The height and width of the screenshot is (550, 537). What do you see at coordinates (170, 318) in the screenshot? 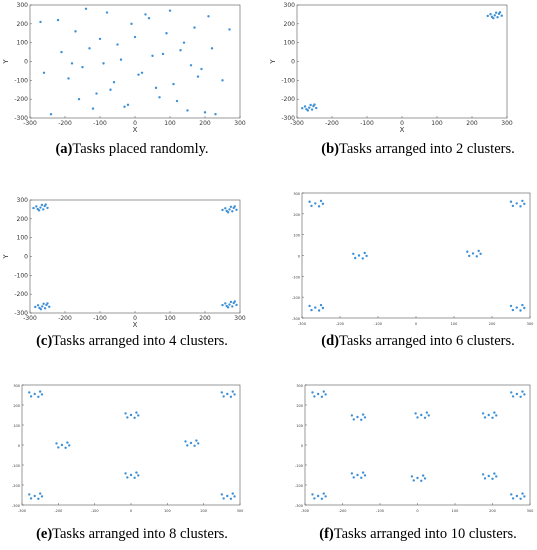
I see `x-tick-label: 100` at bounding box center [170, 318].